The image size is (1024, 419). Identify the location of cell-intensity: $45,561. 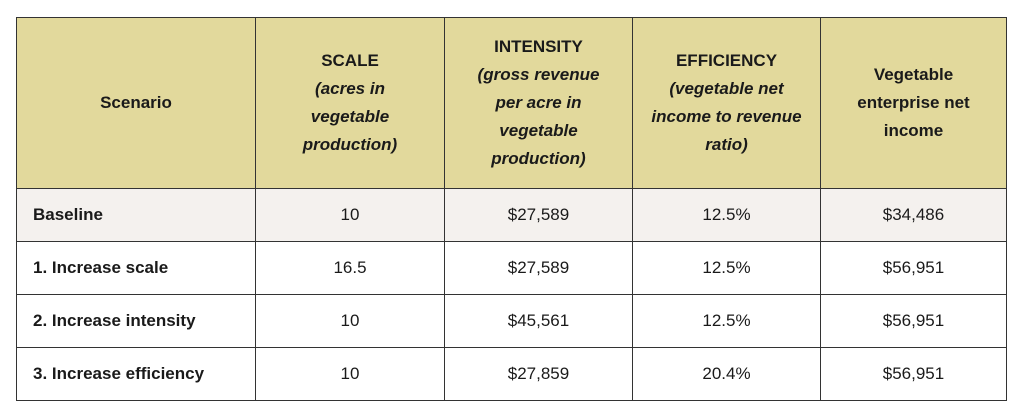
(538, 321).